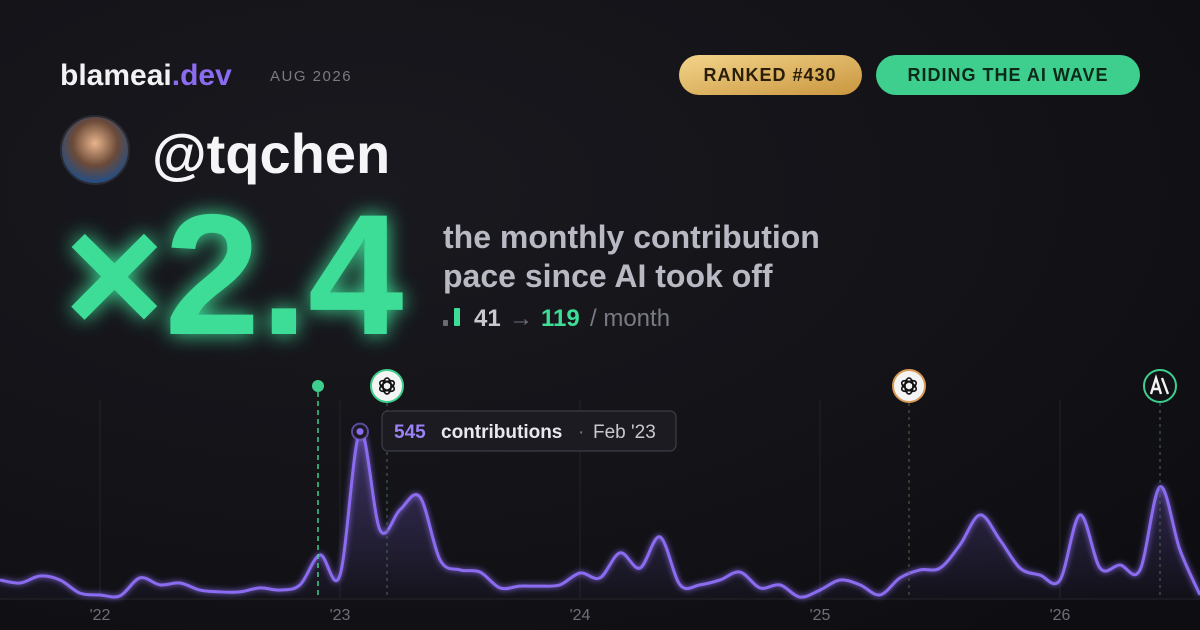 This screenshot has width=1200, height=630. What do you see at coordinates (631, 237) in the screenshot?
I see `caption-line: the monthly contribution` at bounding box center [631, 237].